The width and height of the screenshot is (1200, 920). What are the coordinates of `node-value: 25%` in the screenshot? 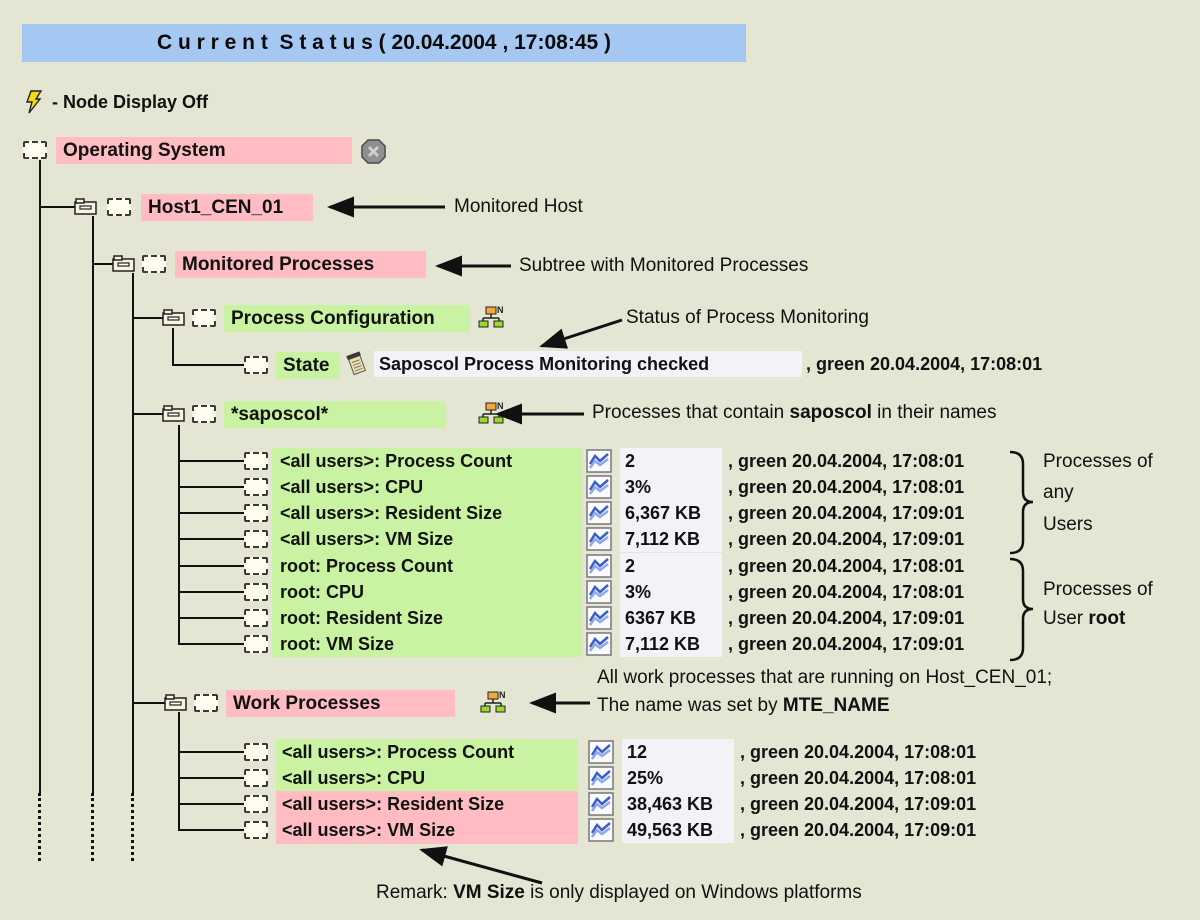 It's located at (678, 778).